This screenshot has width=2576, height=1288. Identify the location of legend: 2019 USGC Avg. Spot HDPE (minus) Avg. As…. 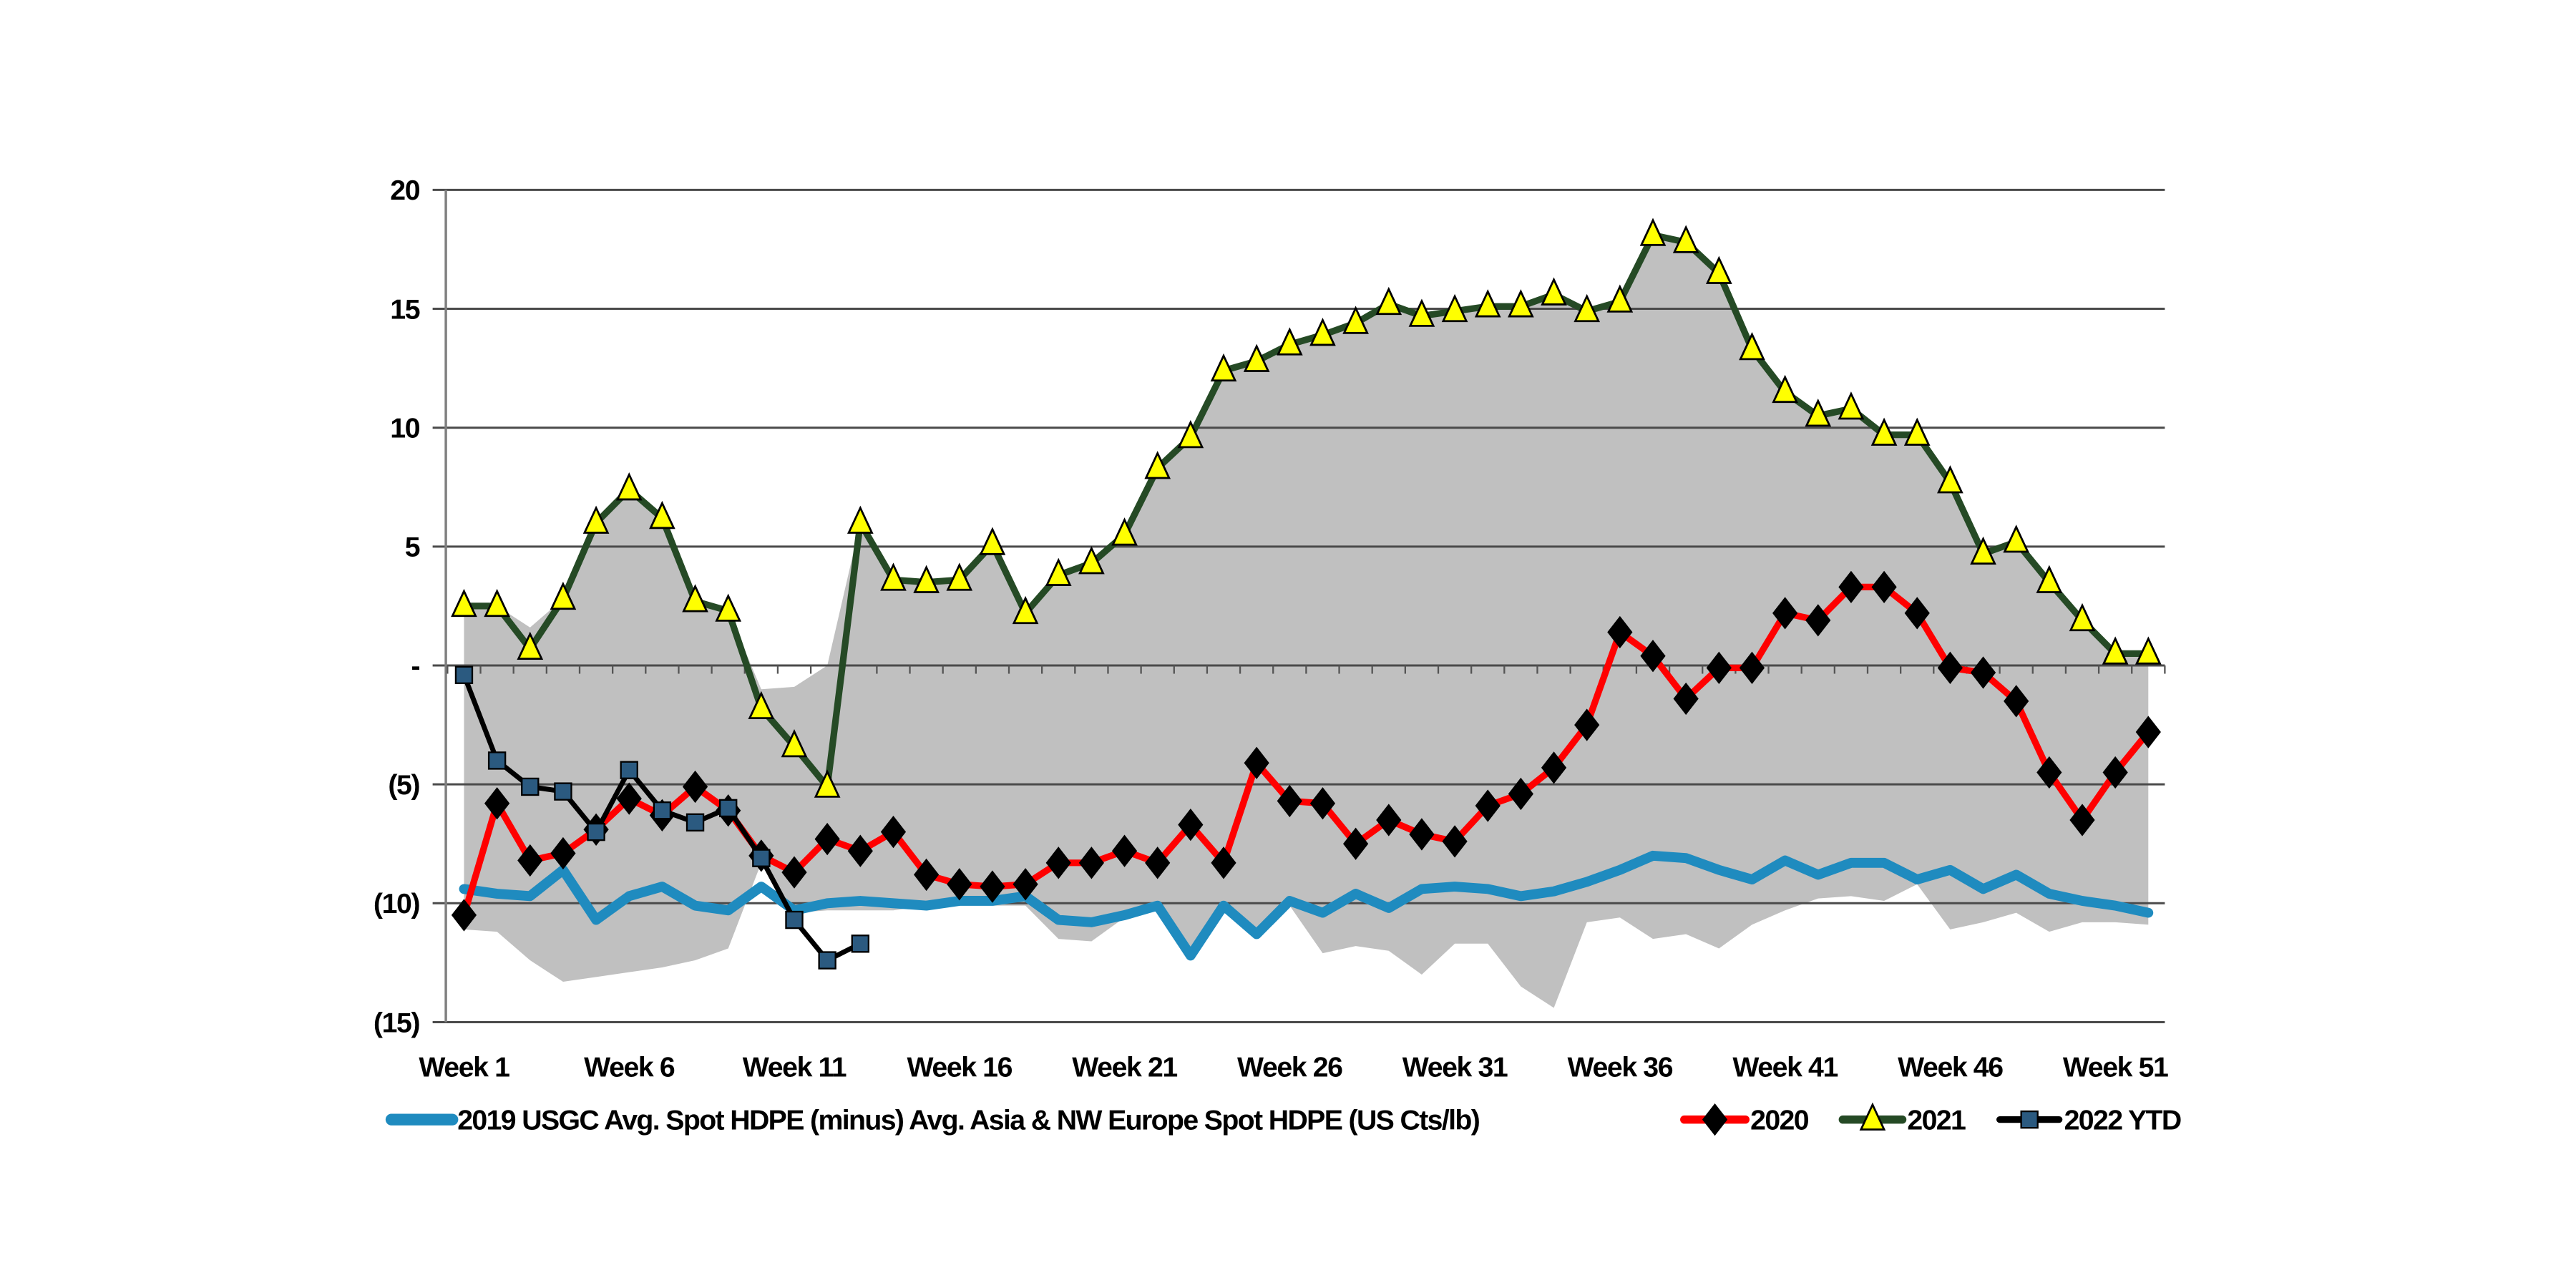
(1283, 1119).